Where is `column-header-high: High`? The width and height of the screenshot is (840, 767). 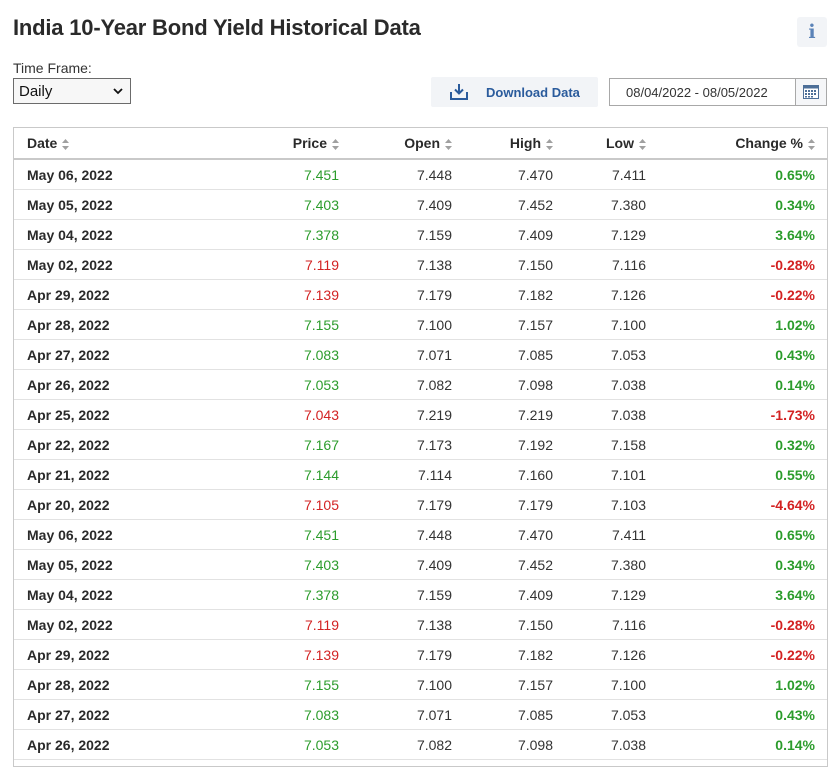
column-header-high: High is located at coordinates (502, 144).